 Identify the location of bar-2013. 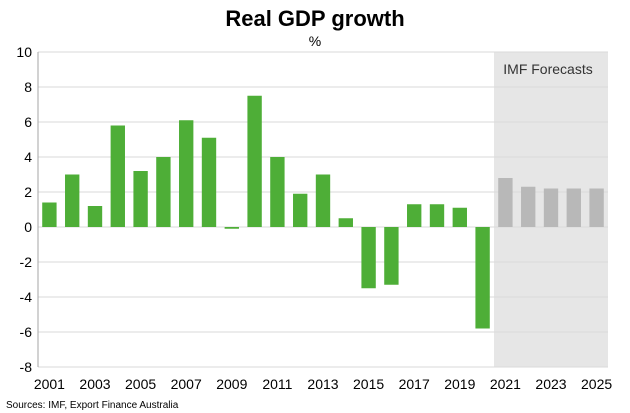
(323, 200).